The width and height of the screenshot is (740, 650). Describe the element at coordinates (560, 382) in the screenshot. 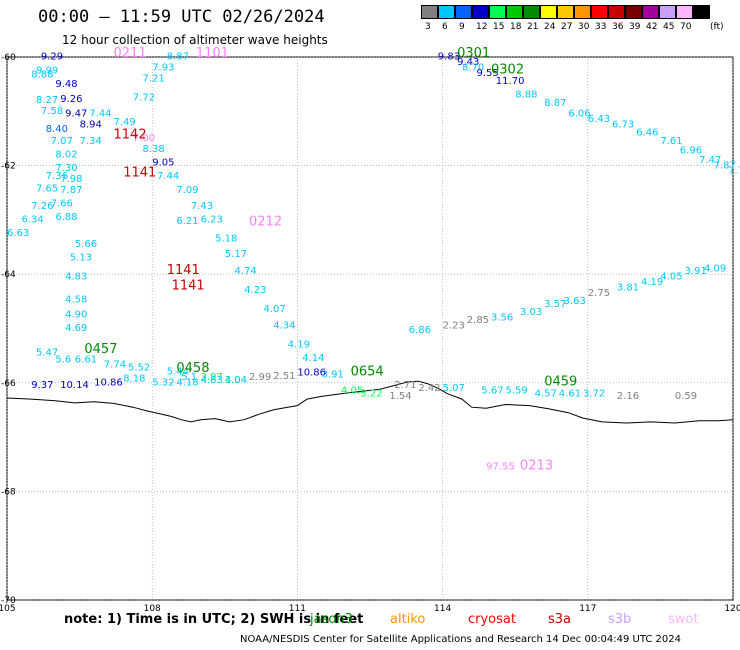

I see `pass-time-label: 0459` at that location.